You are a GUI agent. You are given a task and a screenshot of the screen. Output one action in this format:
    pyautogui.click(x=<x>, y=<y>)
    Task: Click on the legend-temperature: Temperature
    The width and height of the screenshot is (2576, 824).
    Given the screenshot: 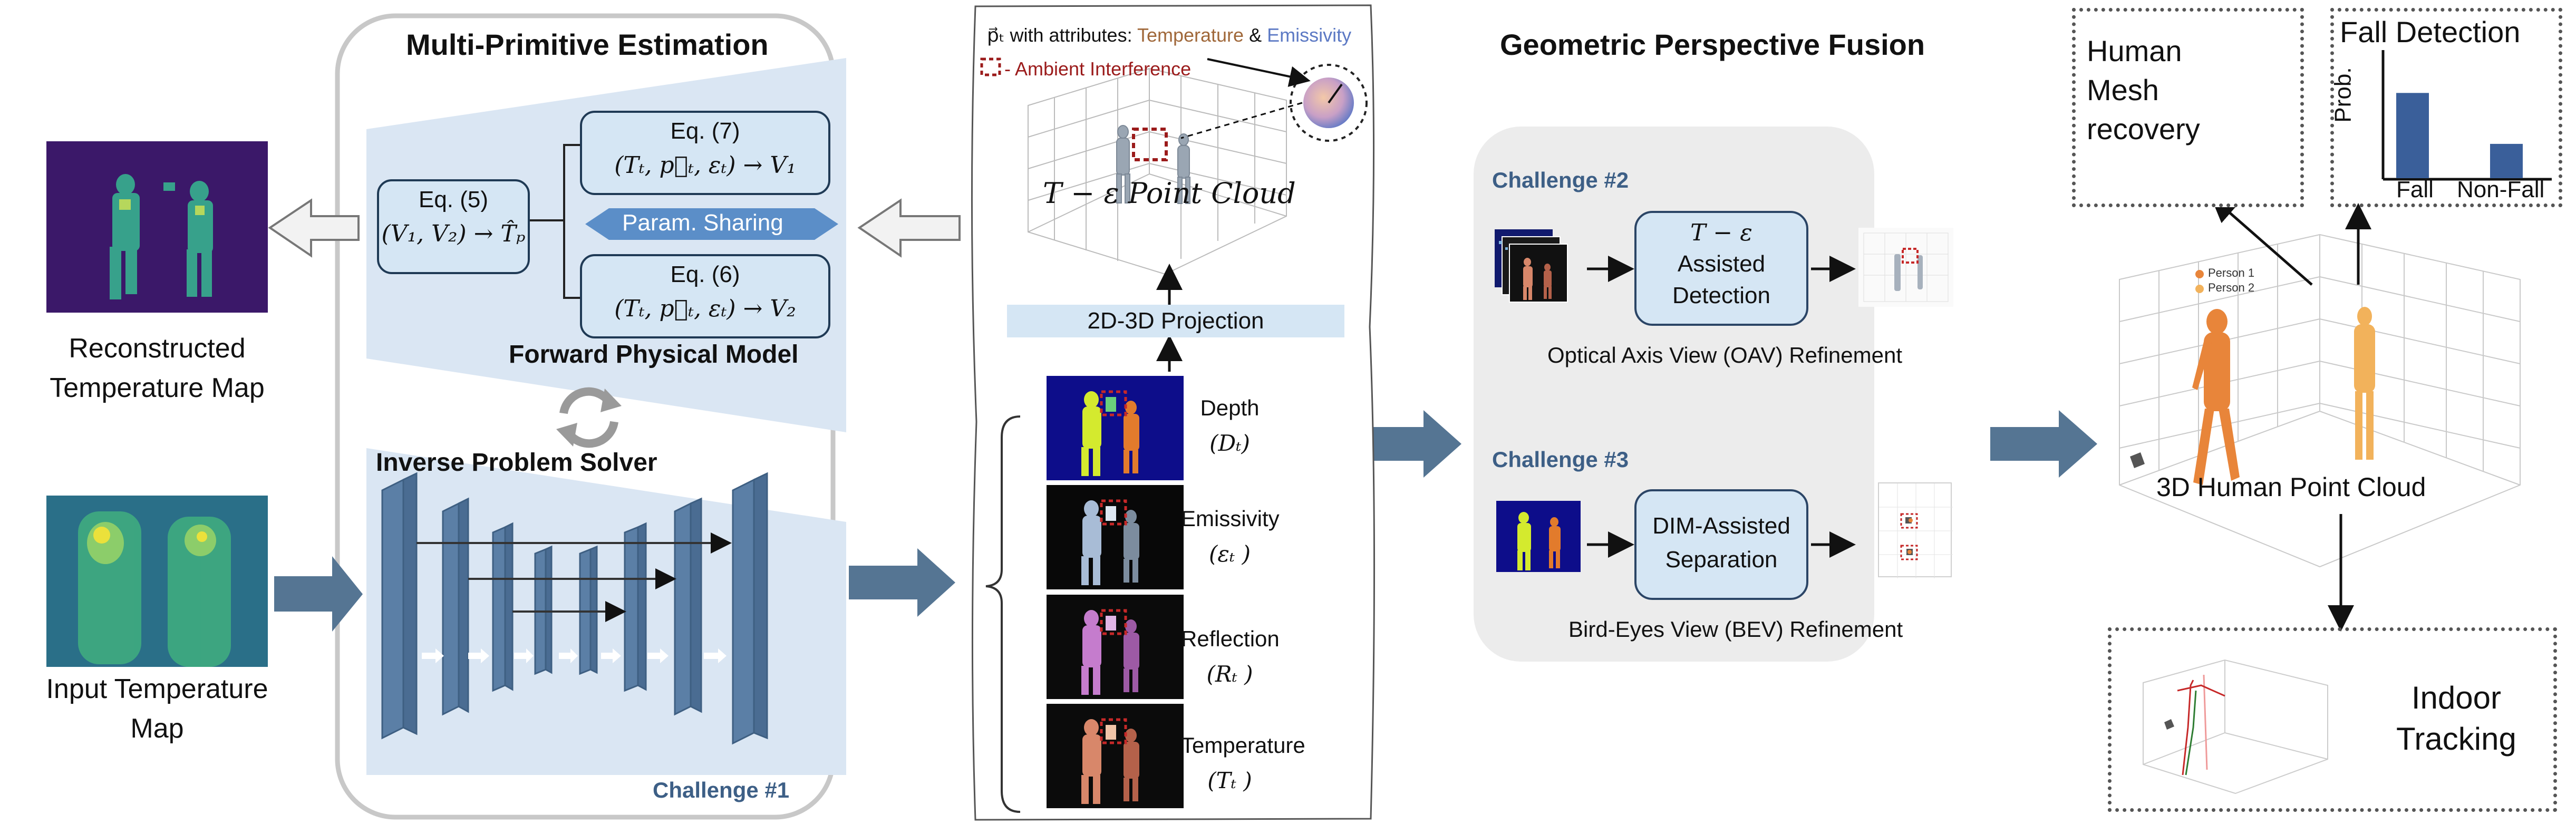 What is the action you would take?
    pyautogui.click(x=1190, y=35)
    